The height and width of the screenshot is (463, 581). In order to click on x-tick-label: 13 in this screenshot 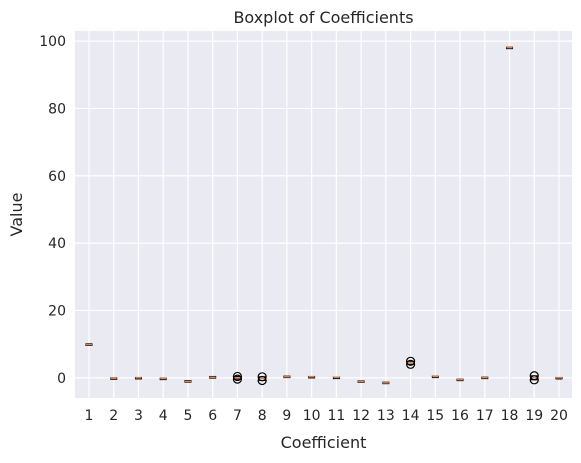, I will do `click(386, 416)`.